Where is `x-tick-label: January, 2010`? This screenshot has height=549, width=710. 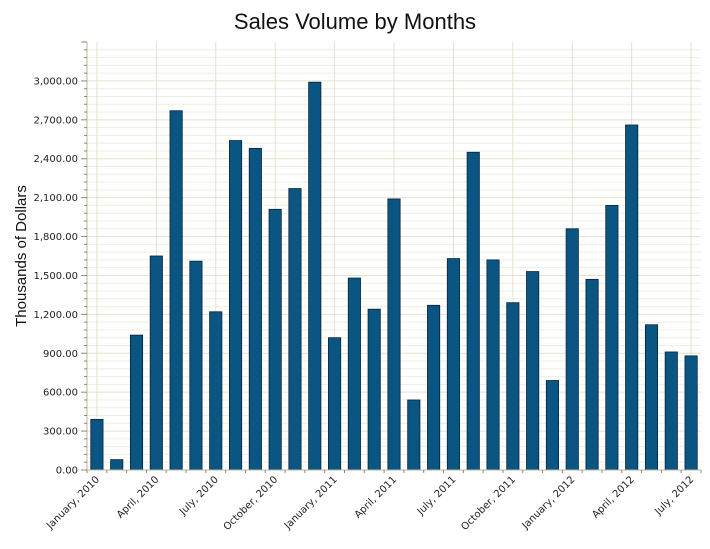 x-tick-label: January, 2010 is located at coordinates (73, 503).